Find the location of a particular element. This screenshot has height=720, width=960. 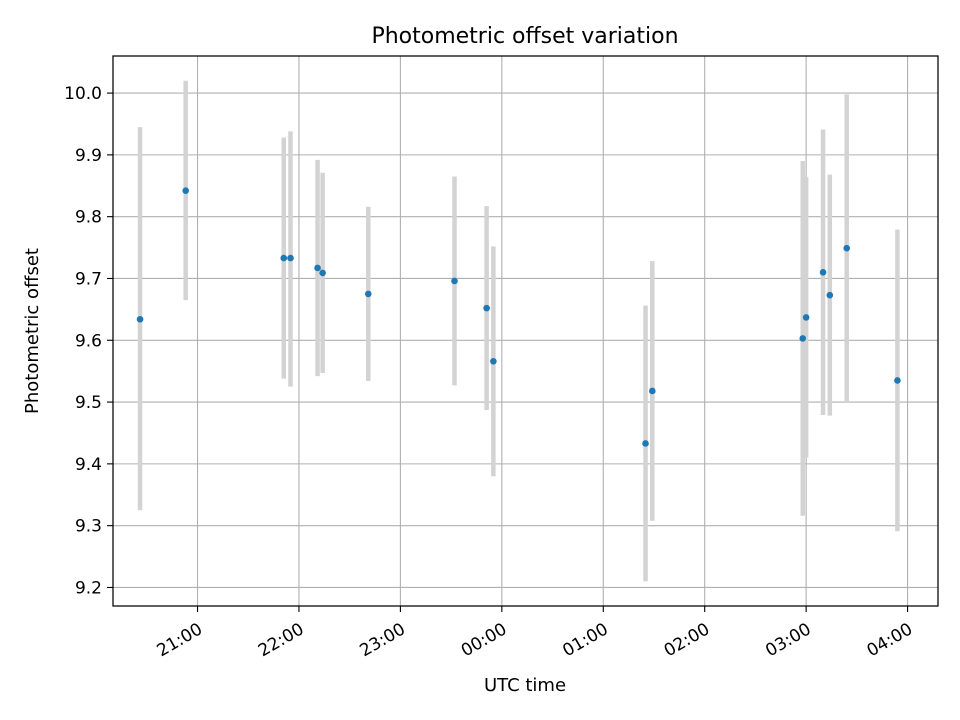

y-tick-label: 9.2 is located at coordinates (88, 588).